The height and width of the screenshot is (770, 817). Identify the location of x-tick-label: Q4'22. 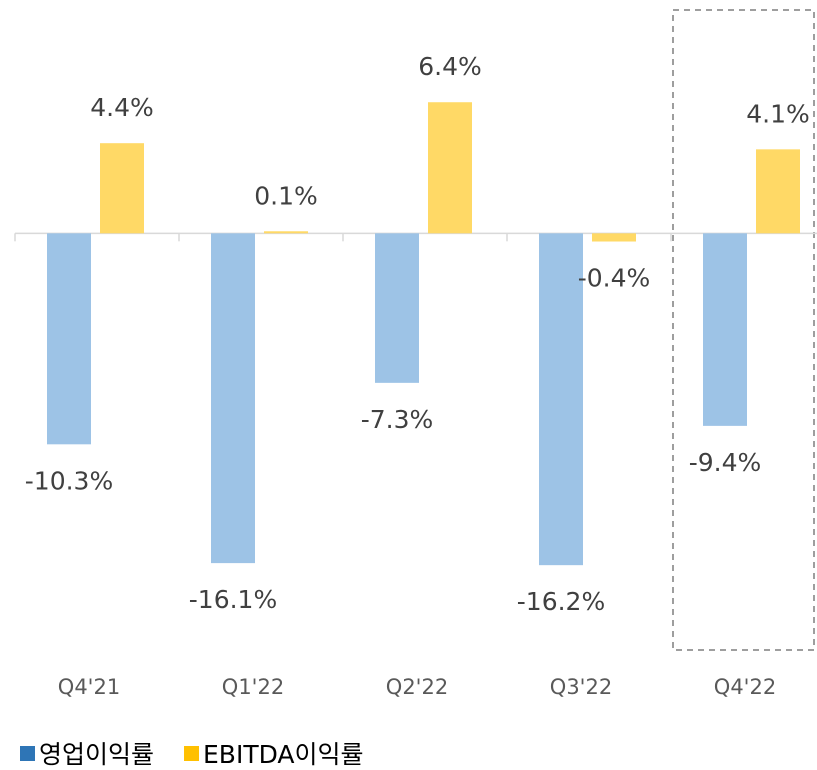
(745, 687).